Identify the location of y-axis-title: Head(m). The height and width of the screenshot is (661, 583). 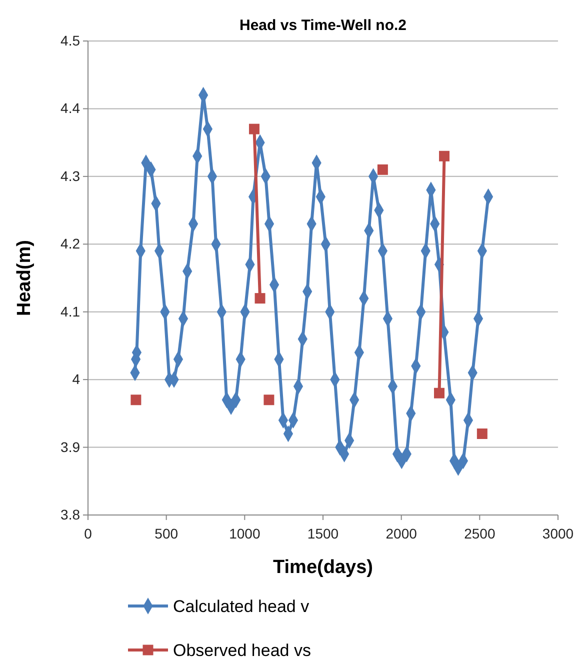
(24, 278).